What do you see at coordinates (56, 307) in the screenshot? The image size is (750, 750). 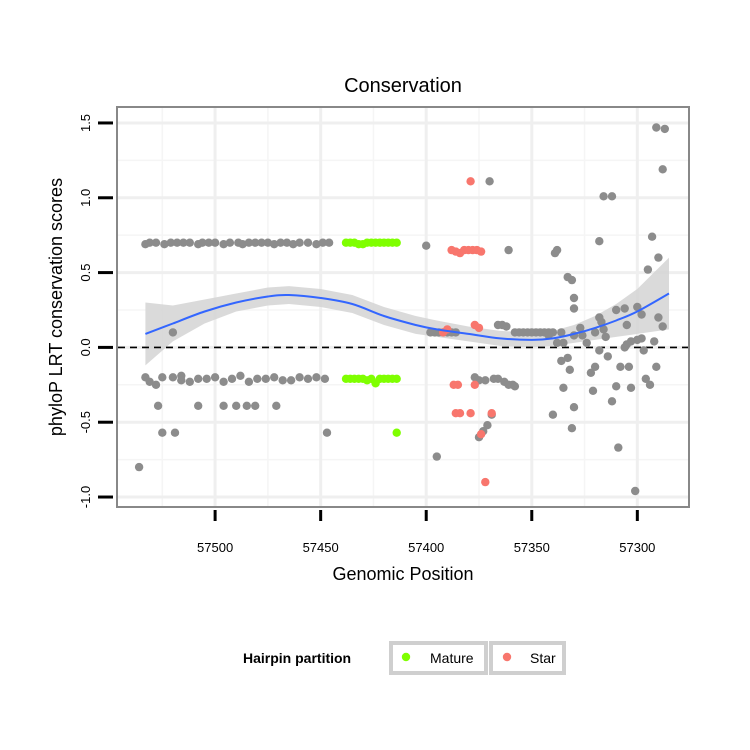 I see `y-axis-title: phyloP LRT conservation scores` at bounding box center [56, 307].